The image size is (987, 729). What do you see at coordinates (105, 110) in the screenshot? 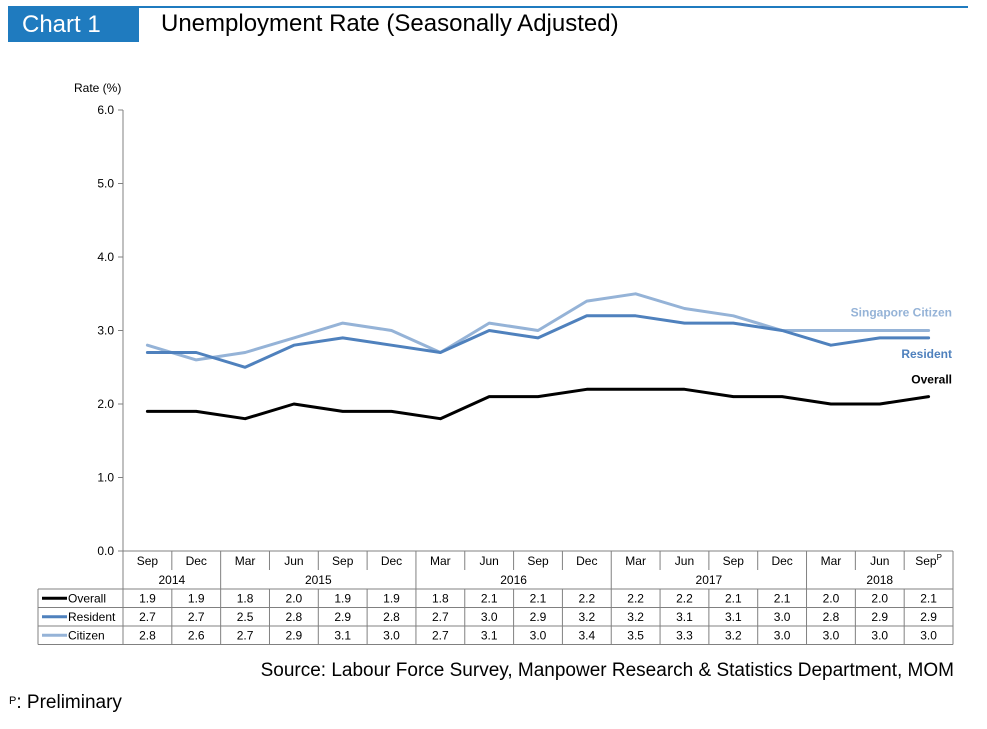
I see `y-tick-label: 6.0` at bounding box center [105, 110].